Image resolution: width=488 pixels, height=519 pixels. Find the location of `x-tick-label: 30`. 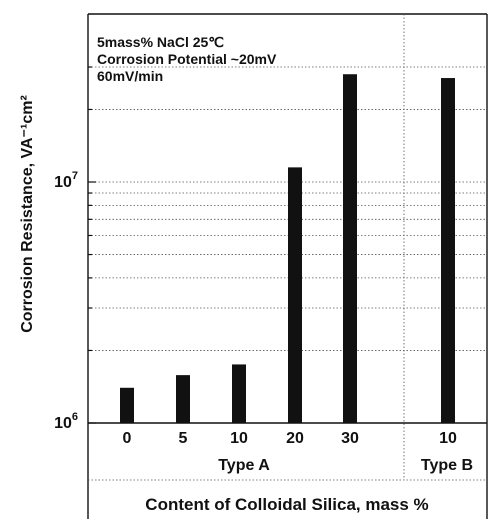

x-tick-label: 30 is located at coordinates (350, 438).